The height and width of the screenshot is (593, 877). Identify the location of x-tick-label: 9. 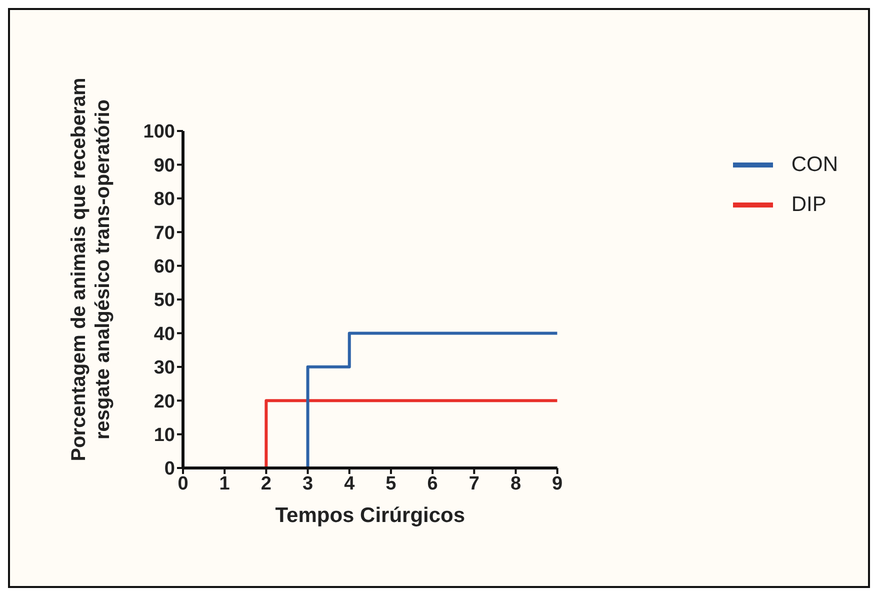
(557, 483).